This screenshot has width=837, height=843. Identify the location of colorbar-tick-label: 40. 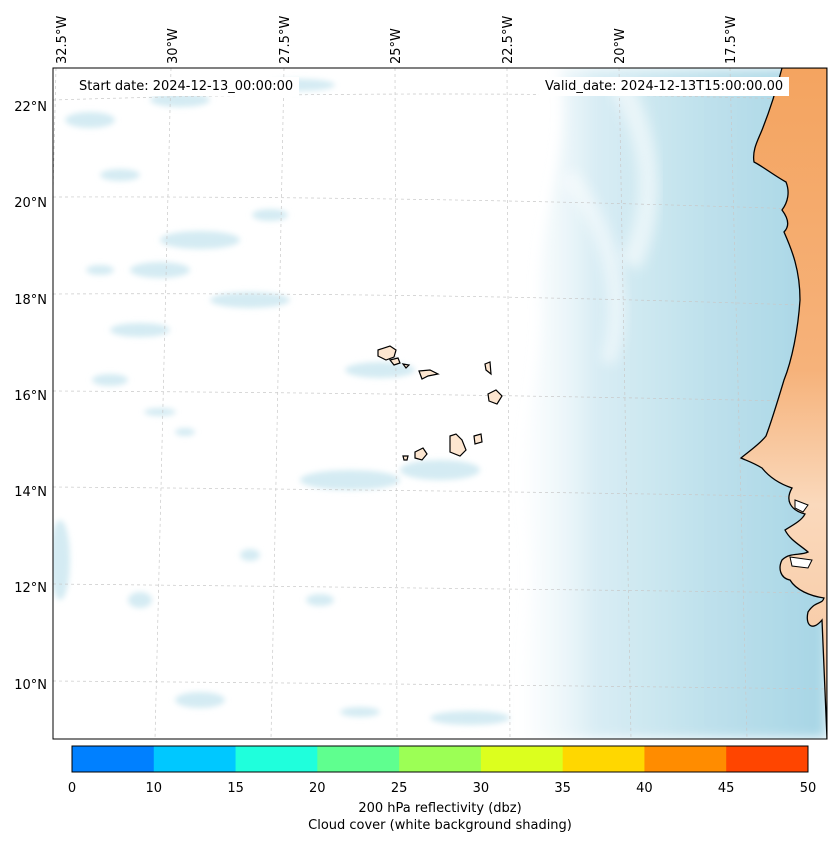
(644, 788).